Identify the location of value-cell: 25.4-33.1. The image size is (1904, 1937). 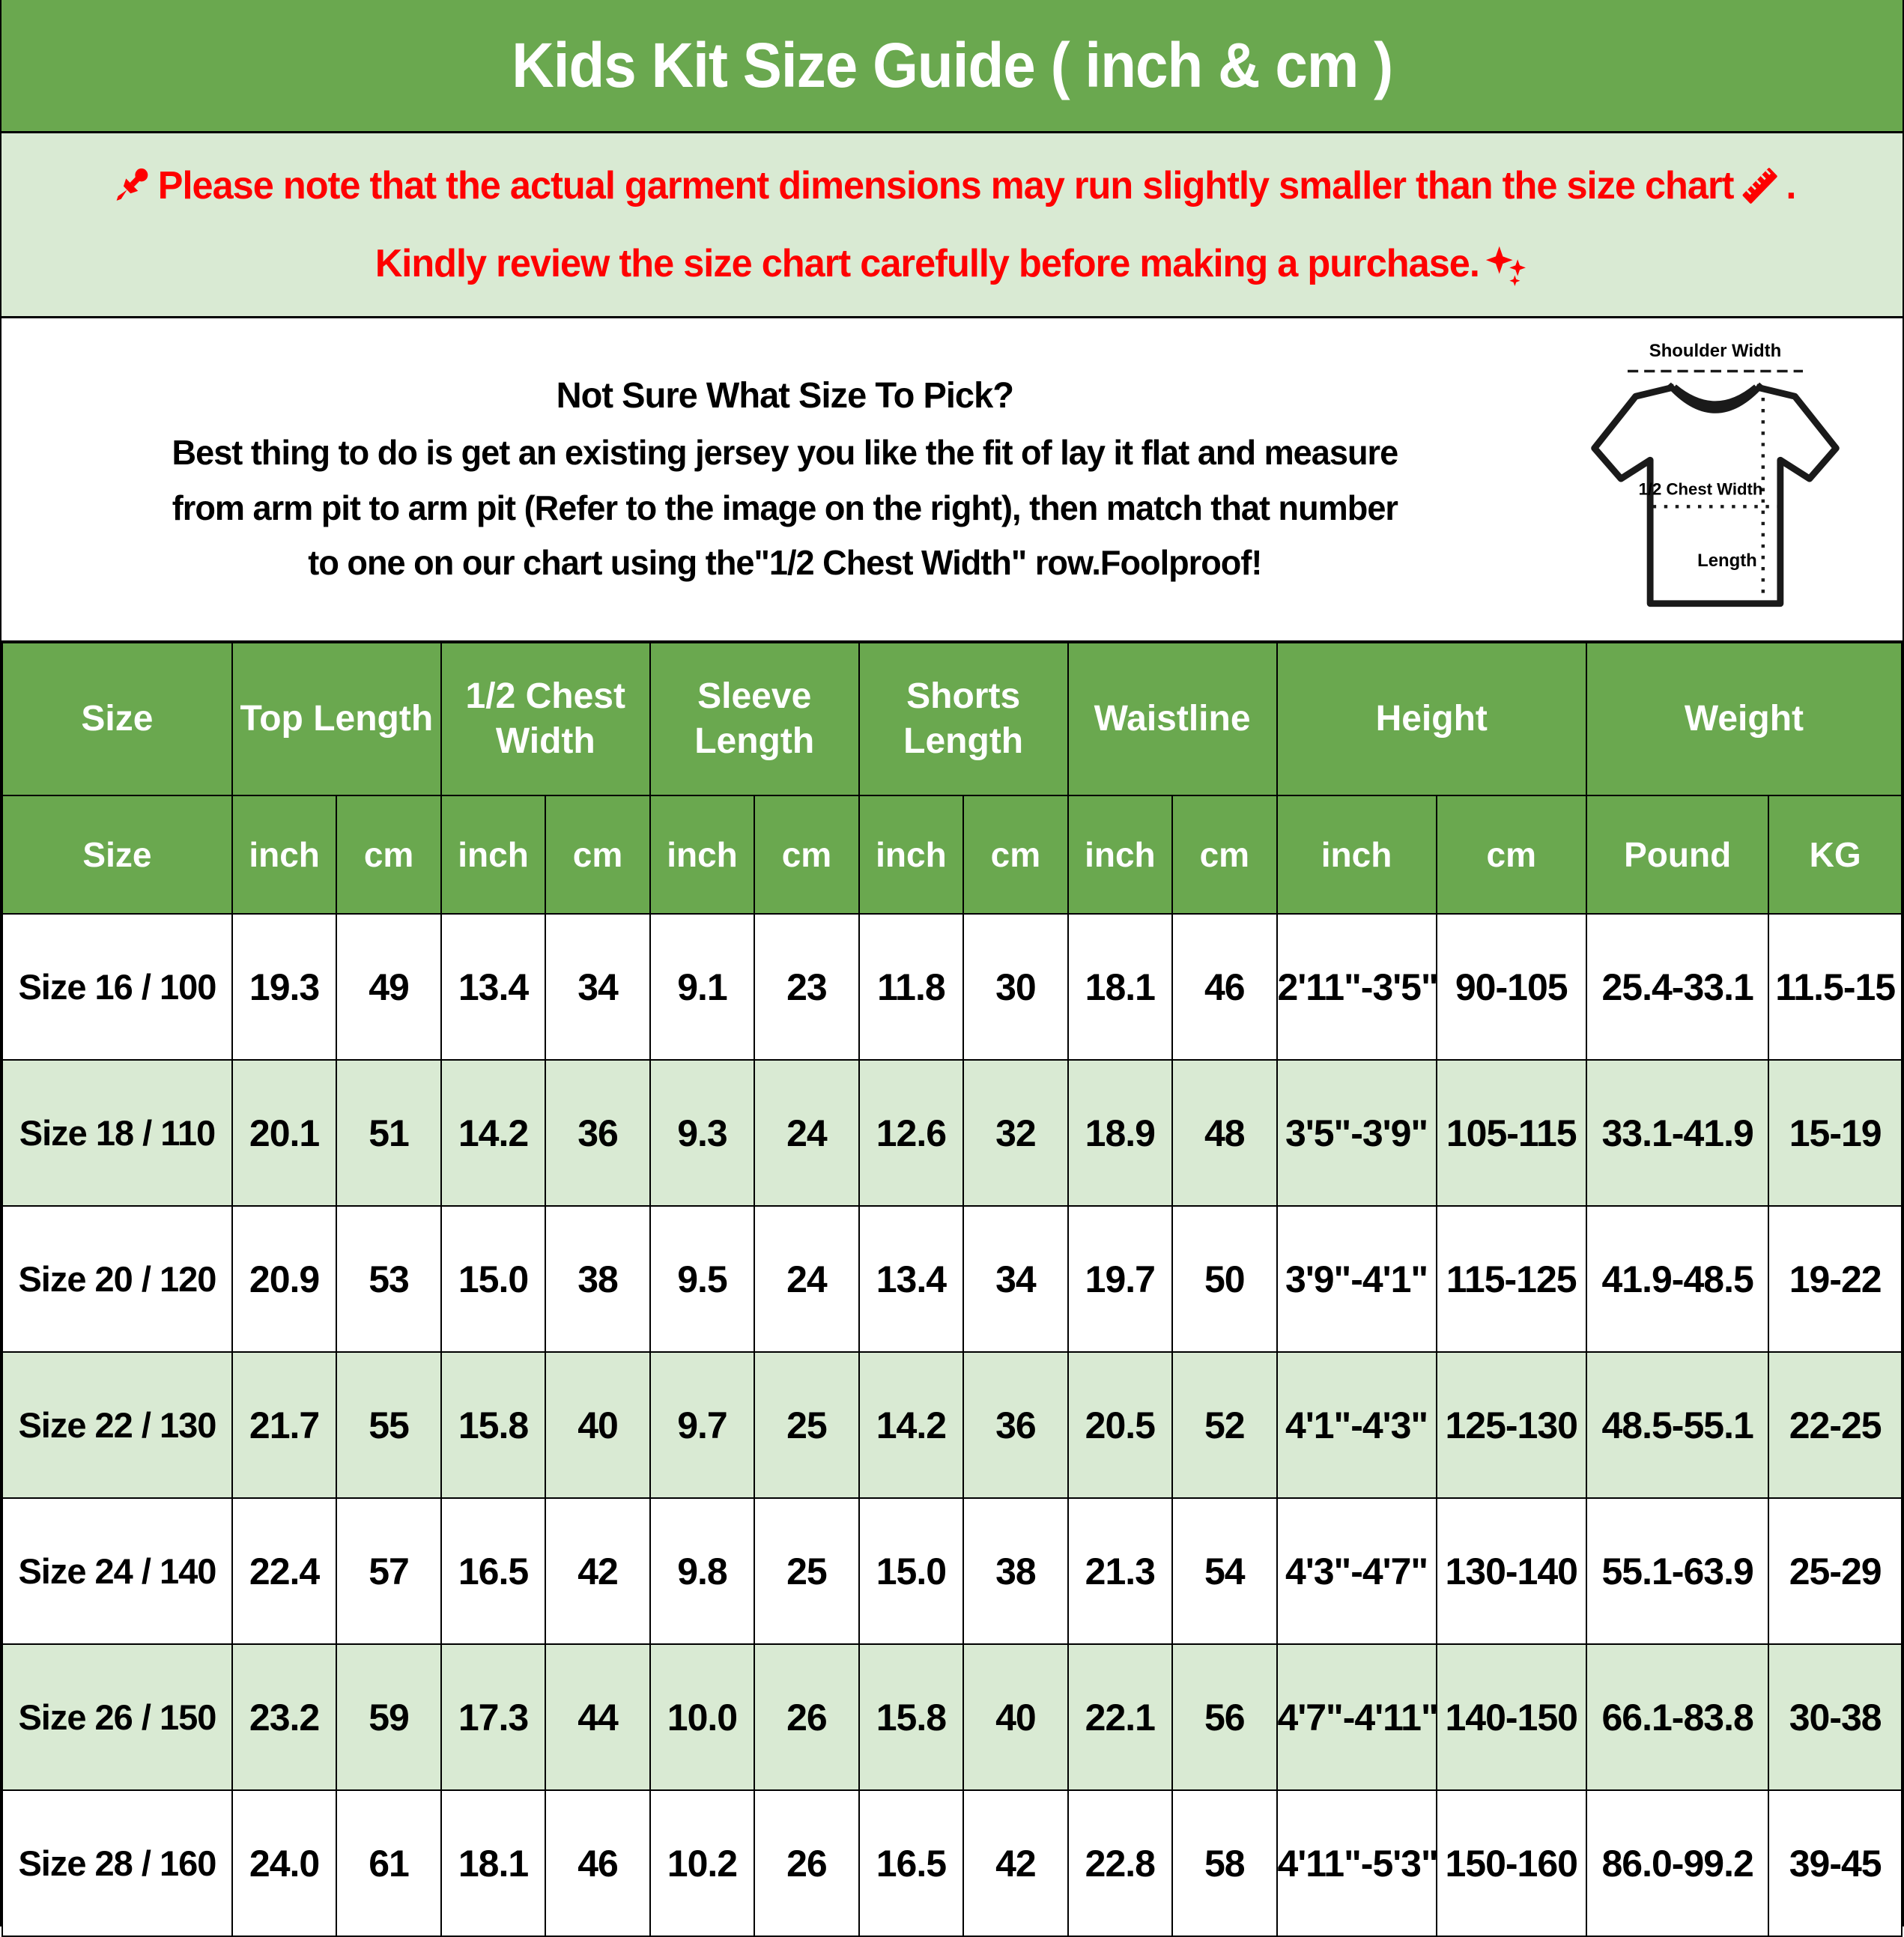
(1677, 987).